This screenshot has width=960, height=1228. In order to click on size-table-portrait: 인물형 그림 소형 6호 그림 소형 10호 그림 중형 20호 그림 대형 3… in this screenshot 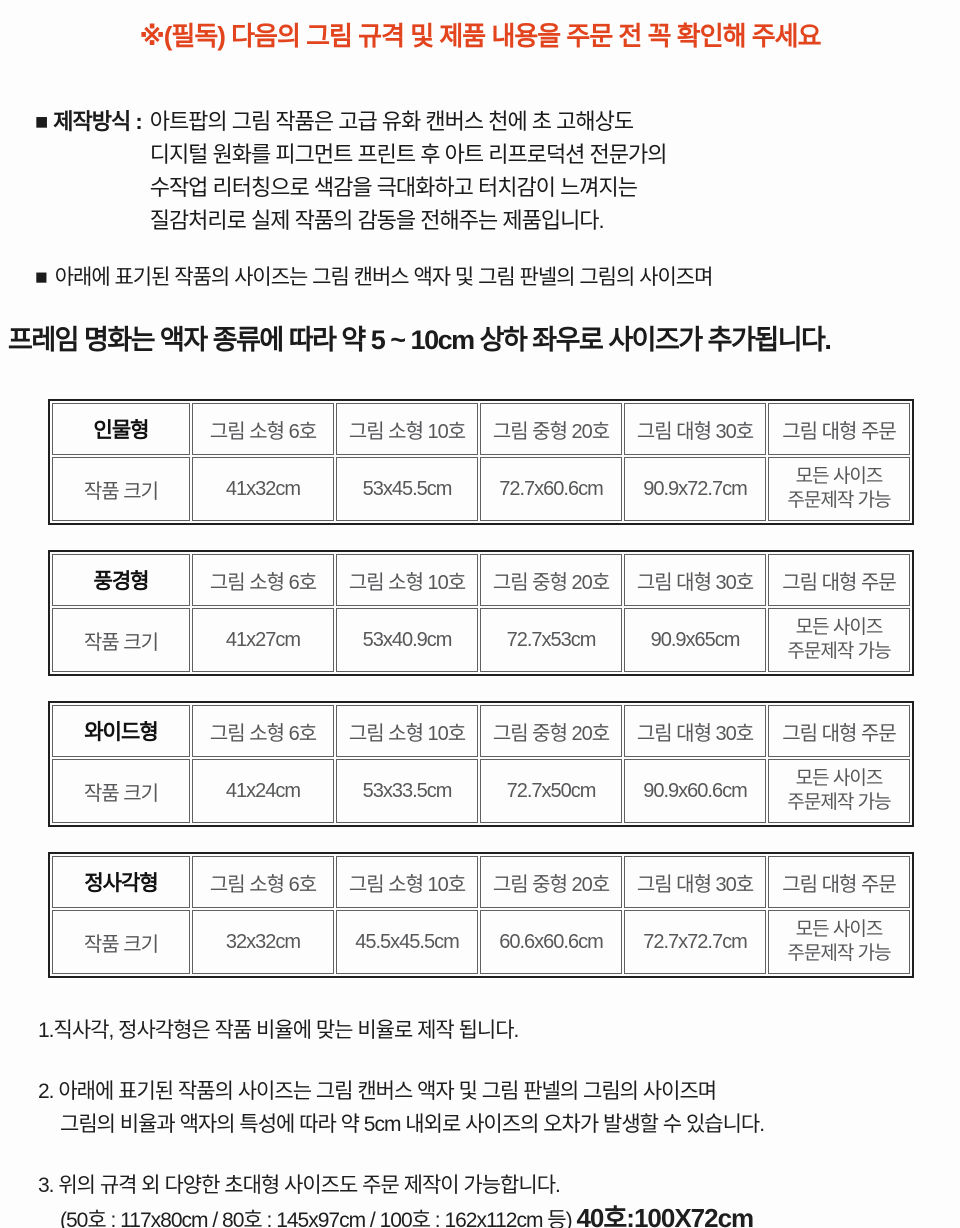, I will do `click(481, 462)`.